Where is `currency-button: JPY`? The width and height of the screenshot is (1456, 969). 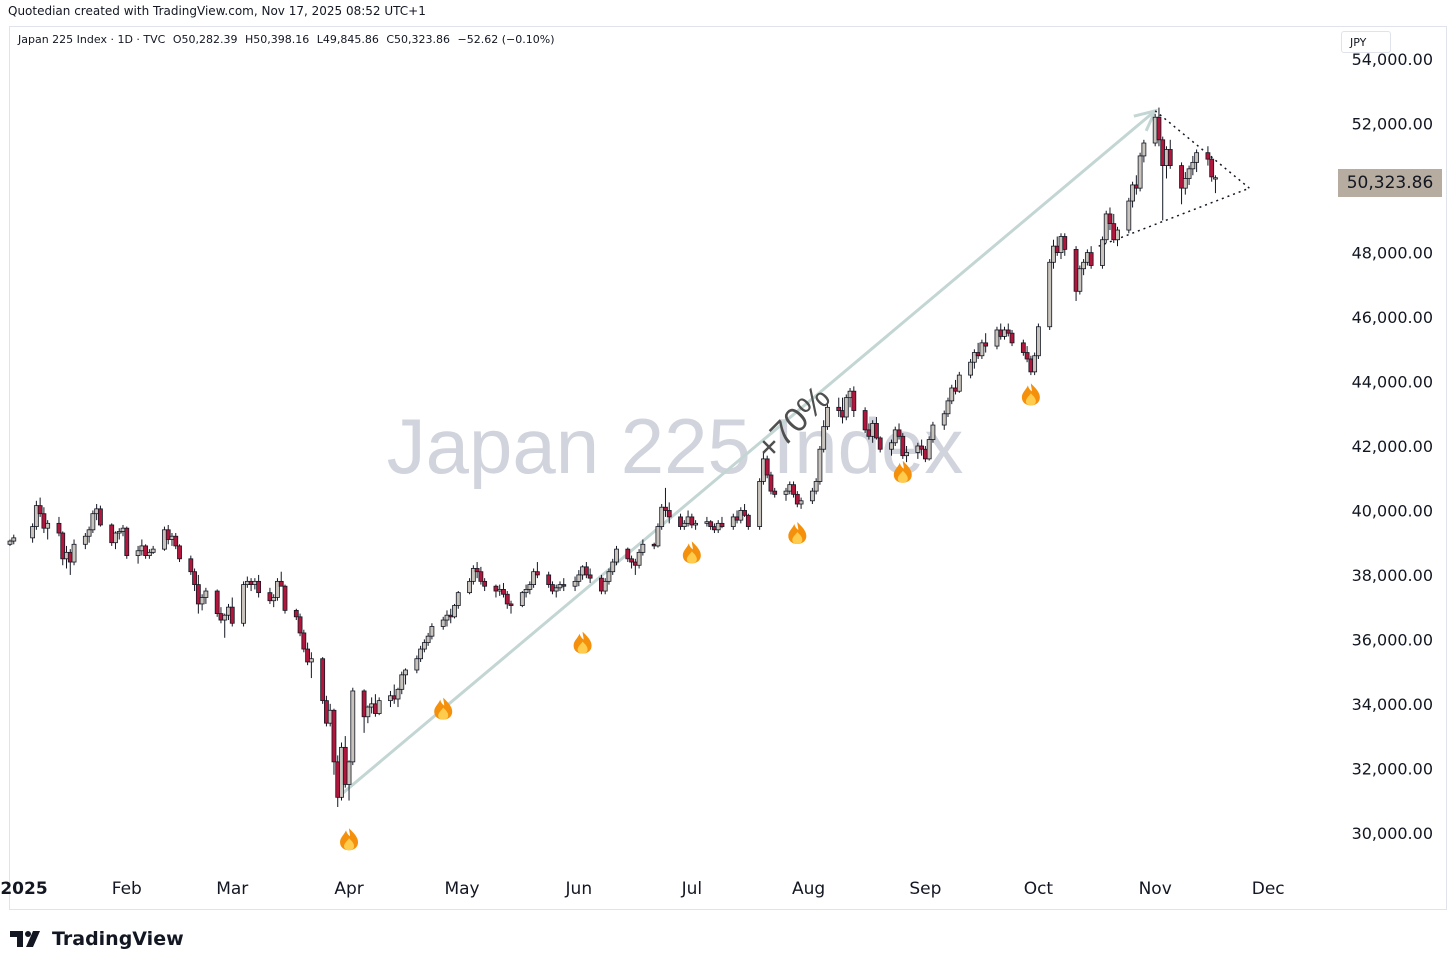
currency-button: JPY is located at coordinates (1366, 42).